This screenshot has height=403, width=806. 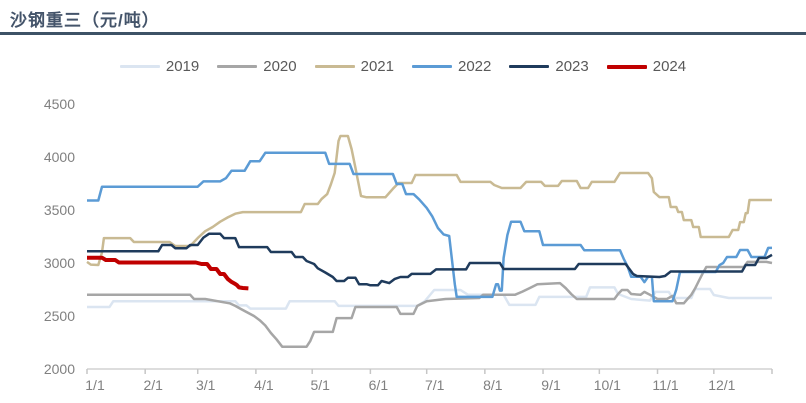 I want to click on legend-label-2021: 2021, so click(x=377, y=66).